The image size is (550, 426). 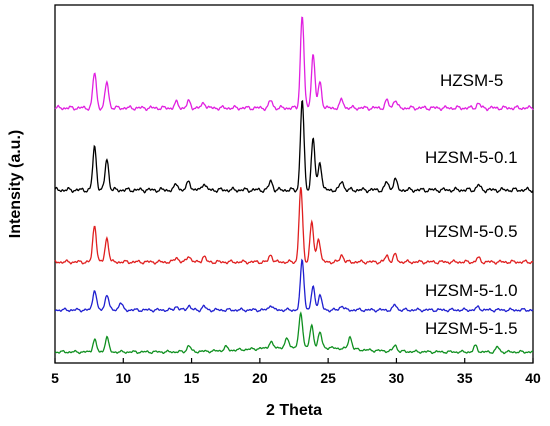 I want to click on series-label: HZSM-5, so click(x=471, y=80).